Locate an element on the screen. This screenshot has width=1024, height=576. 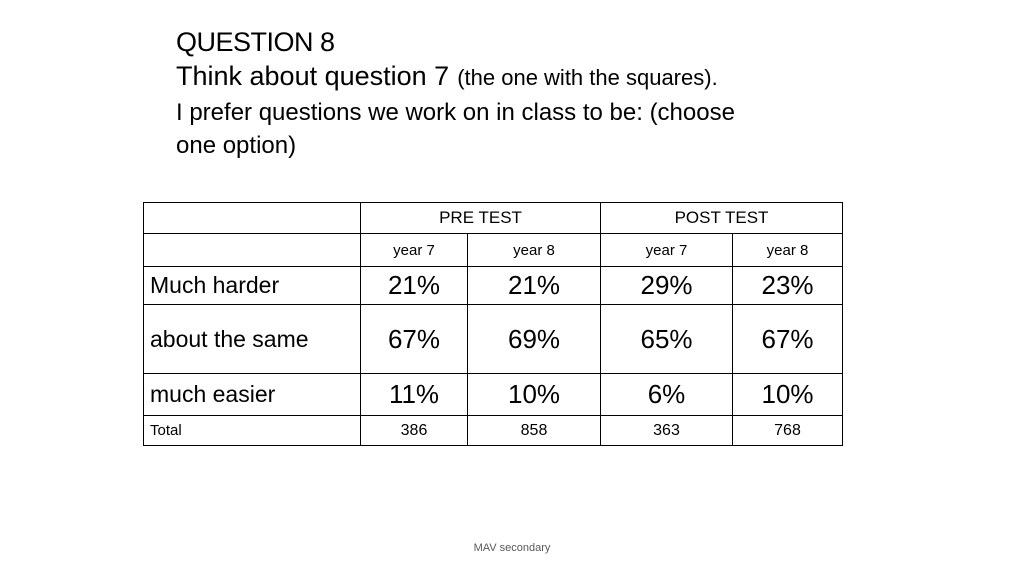
table-cell: 386 is located at coordinates (414, 430).